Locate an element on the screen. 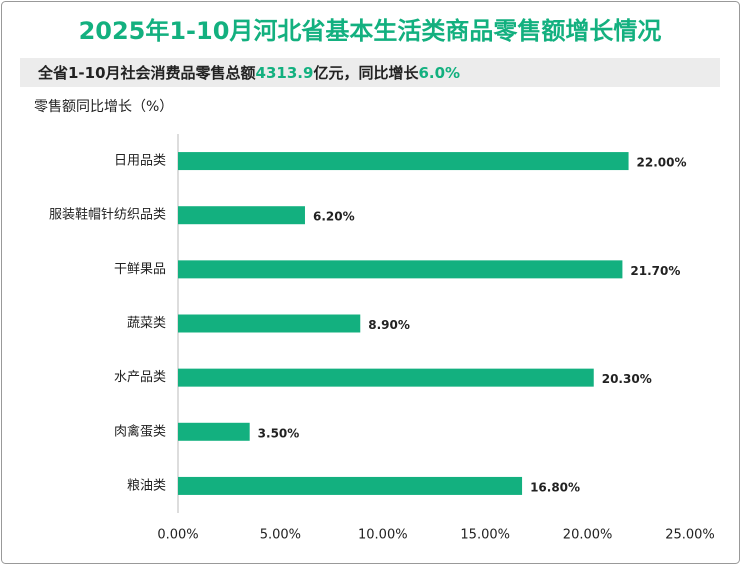 This screenshot has width=741, height=569. x-tick-label: 10.00% is located at coordinates (383, 535).